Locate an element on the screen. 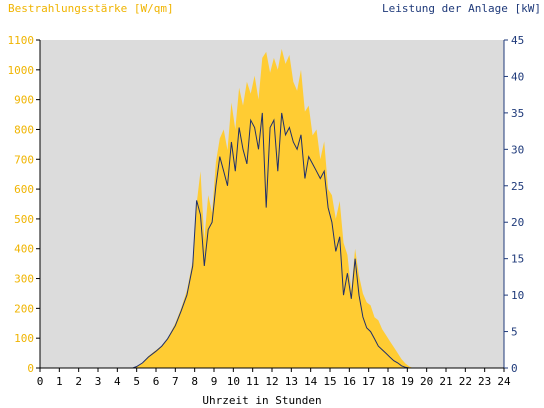 The width and height of the screenshot is (544, 408). x-tick-label: 9 is located at coordinates (214, 381).